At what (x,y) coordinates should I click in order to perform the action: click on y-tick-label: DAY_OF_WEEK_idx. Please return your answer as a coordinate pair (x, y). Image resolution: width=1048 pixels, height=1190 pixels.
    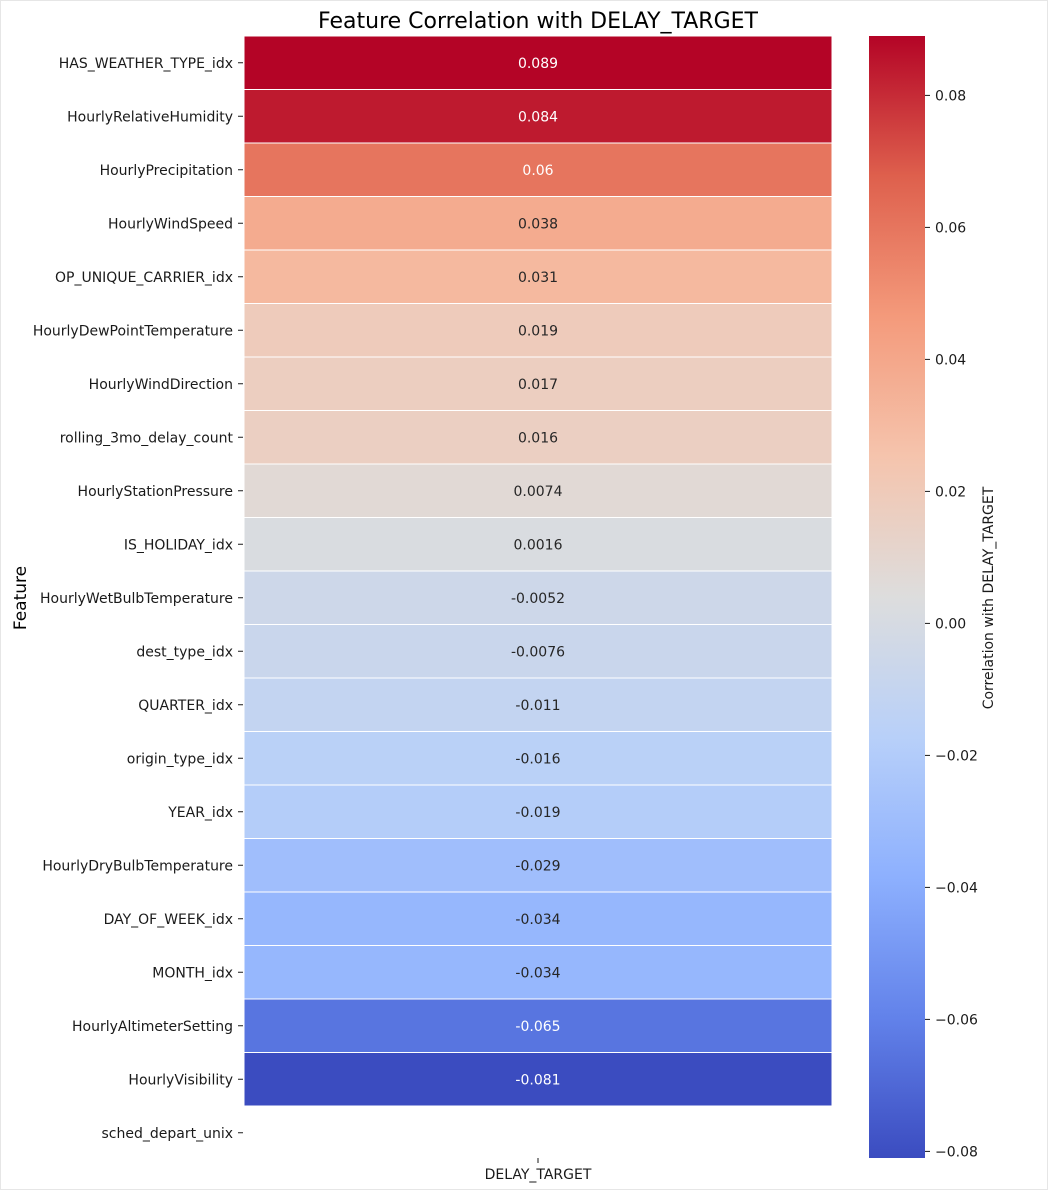
    Looking at the image, I should click on (168, 920).